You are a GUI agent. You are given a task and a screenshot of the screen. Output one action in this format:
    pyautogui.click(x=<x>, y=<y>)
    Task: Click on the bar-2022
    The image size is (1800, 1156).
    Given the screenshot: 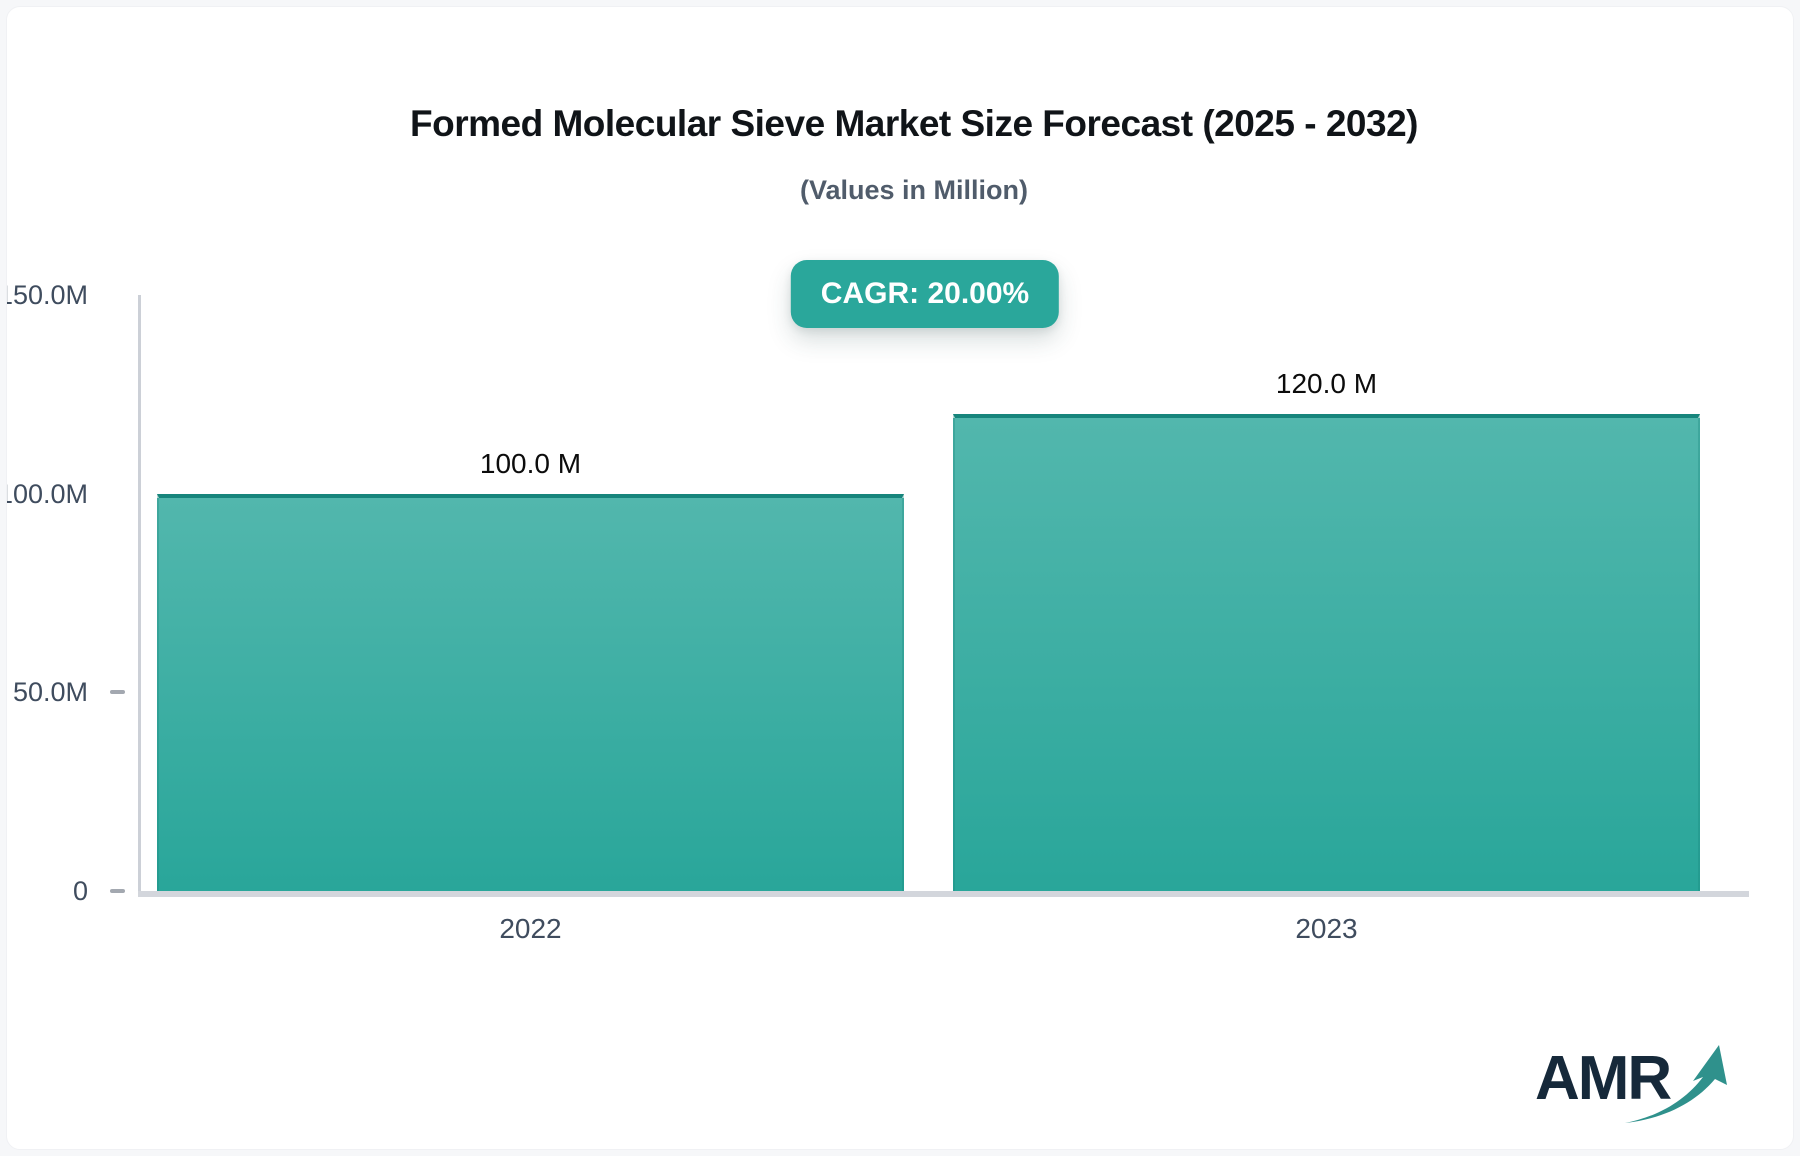 What is the action you would take?
    pyautogui.click(x=530, y=692)
    